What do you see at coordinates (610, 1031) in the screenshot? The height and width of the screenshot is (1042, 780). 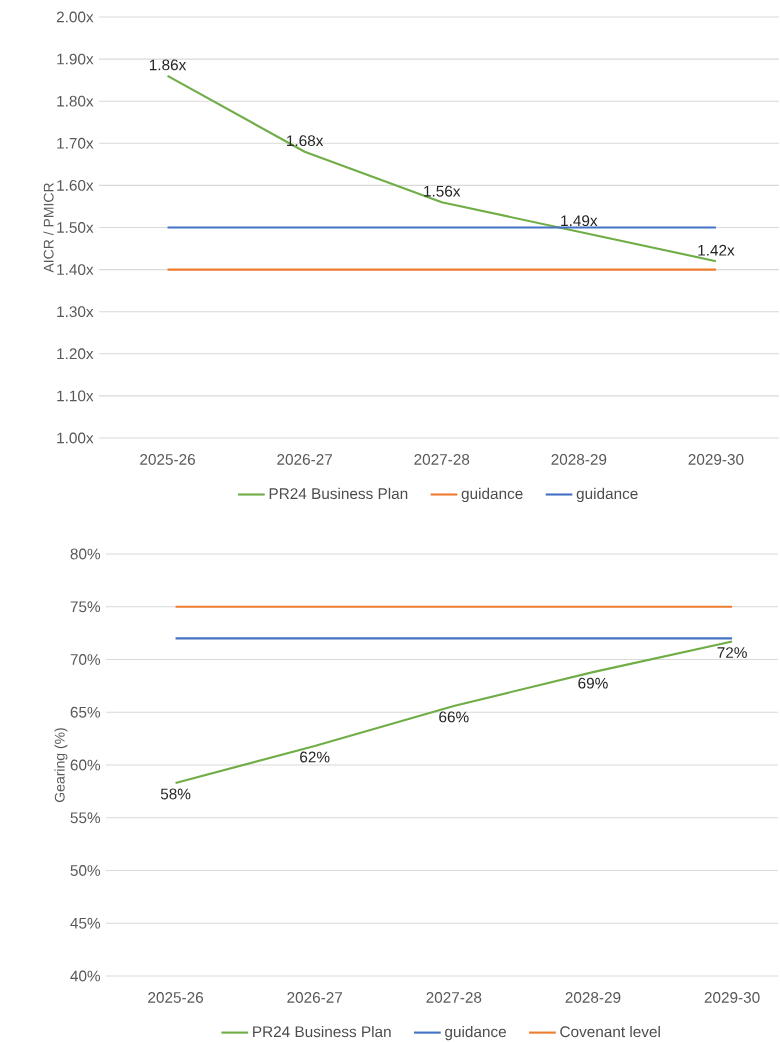 I see `legend-label: Covenant level` at bounding box center [610, 1031].